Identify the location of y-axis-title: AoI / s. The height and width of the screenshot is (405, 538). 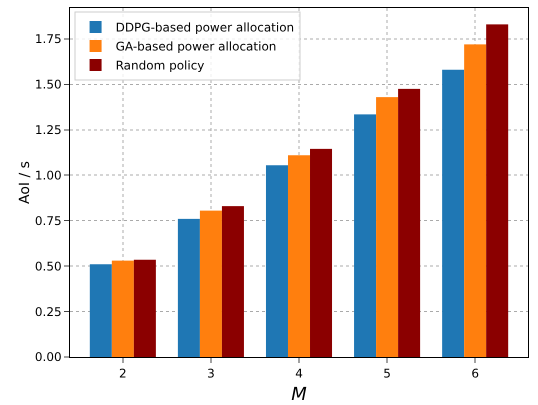
(24, 182).